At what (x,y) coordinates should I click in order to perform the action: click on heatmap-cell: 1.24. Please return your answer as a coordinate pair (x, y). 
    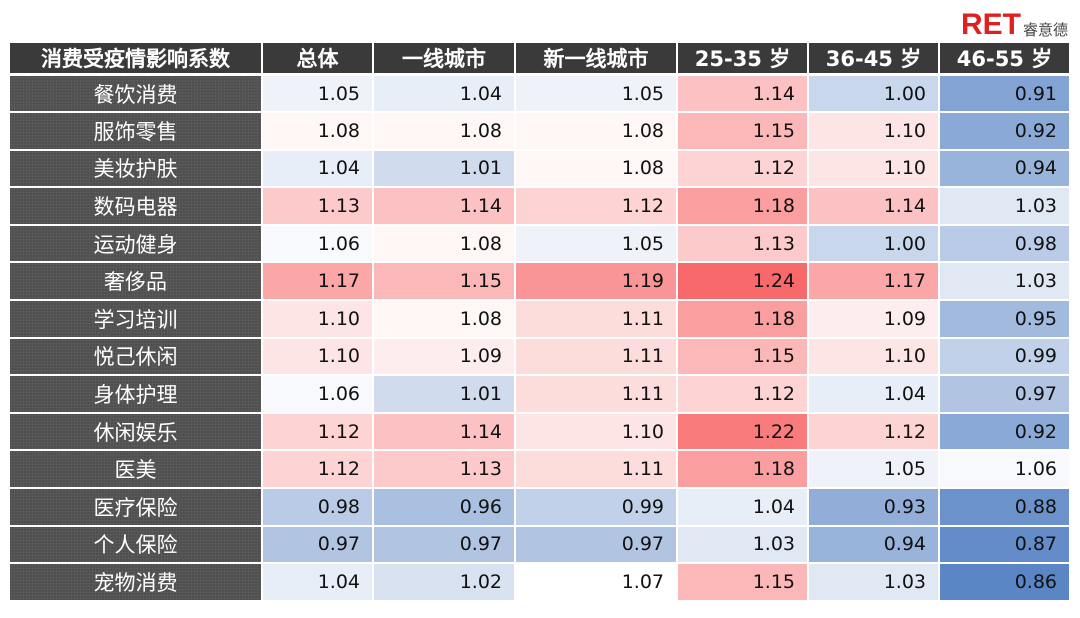
    Looking at the image, I should click on (743, 282).